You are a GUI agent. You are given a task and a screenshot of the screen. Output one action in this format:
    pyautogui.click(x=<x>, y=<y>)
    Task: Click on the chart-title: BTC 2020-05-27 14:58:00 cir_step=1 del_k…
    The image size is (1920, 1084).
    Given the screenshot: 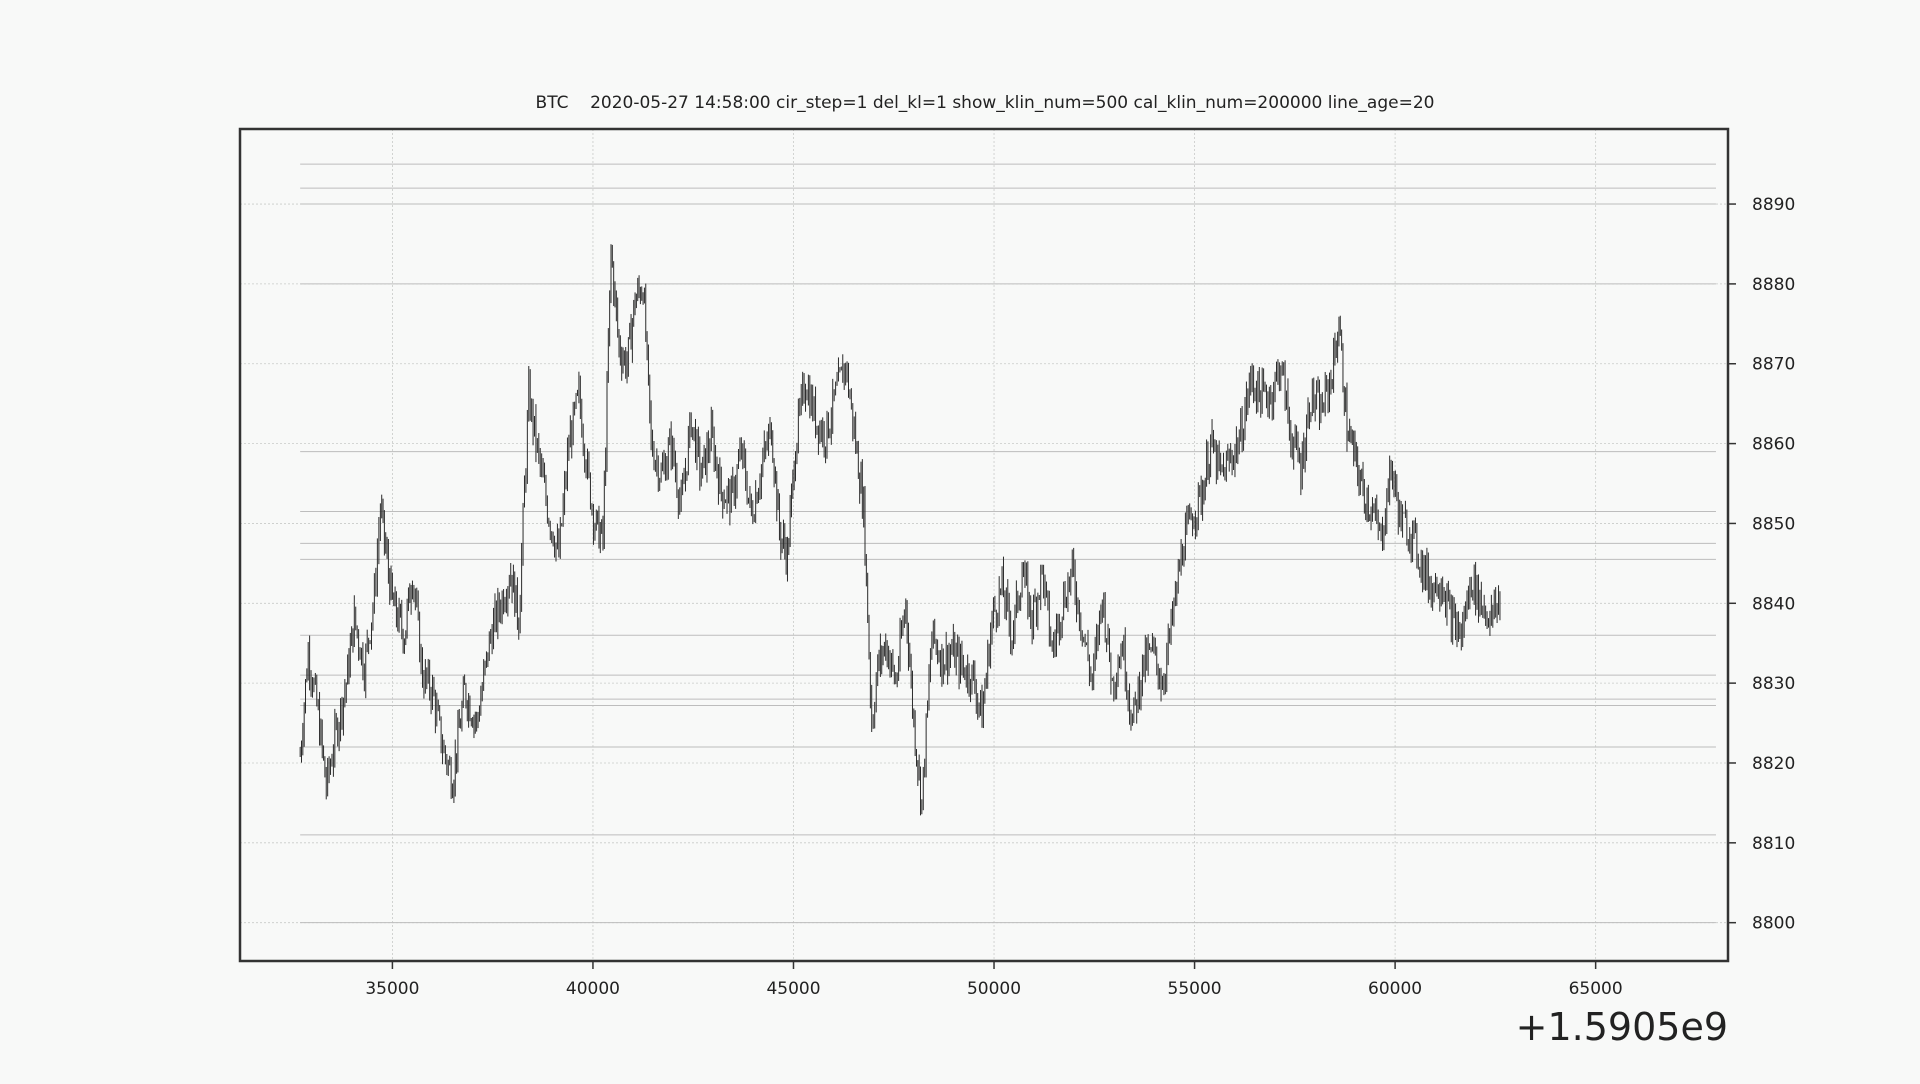 What is the action you would take?
    pyautogui.click(x=985, y=103)
    